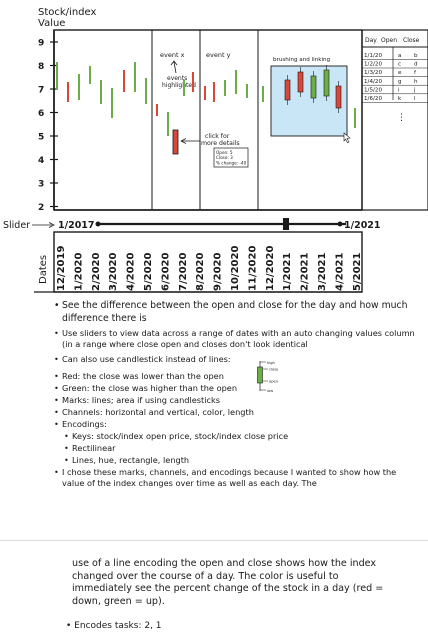 Image resolution: width=428 pixels, height=638 pixels. I want to click on table-header-close: Close, so click(411, 40).